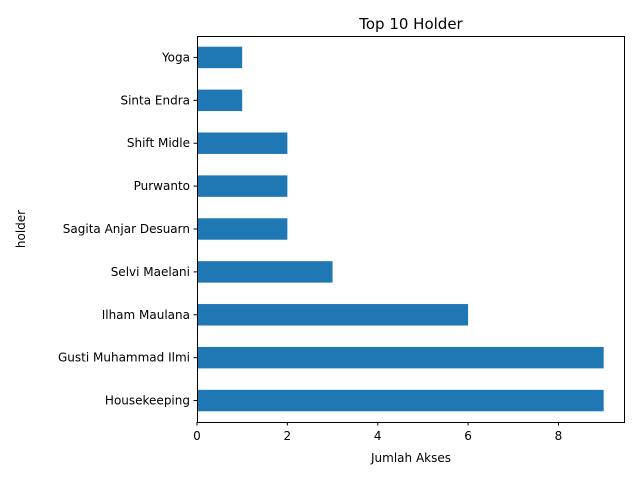 The image size is (640, 480). Describe the element at coordinates (242, 229) in the screenshot. I see `bar-sagita-anjar-desuarn` at that location.